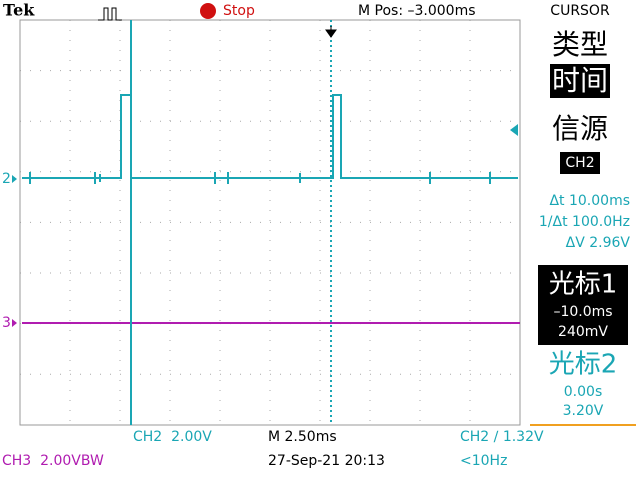 This screenshot has height=480, width=640. What do you see at coordinates (584, 222) in the screenshot?
I see `inverse-delta-t: 1/Δt 100.0Hz` at bounding box center [584, 222].